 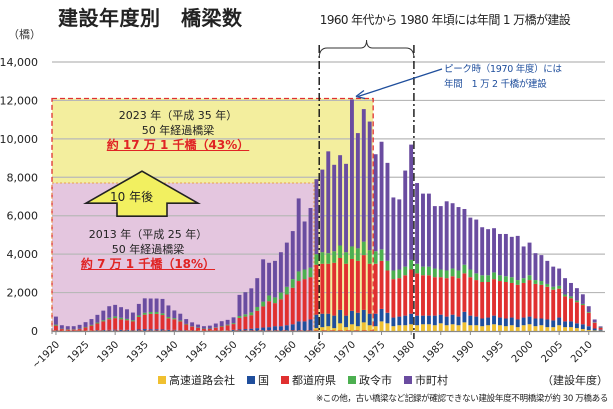 What do you see at coordinates (464, 352) in the screenshot?
I see `x-tick-label: 1990` at bounding box center [464, 352].